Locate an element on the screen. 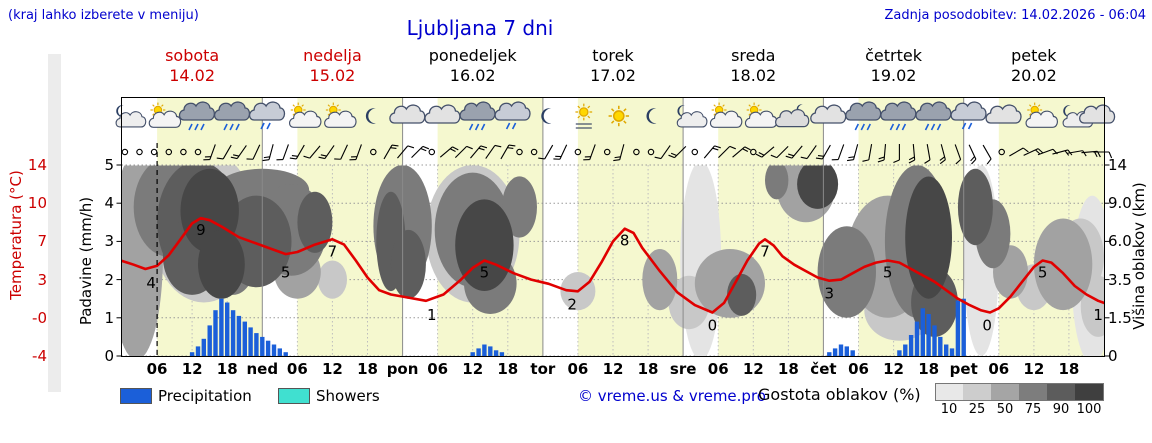 This screenshot has height=443, width=1152. cloud-scale-value: 75 is located at coordinates (1033, 409).